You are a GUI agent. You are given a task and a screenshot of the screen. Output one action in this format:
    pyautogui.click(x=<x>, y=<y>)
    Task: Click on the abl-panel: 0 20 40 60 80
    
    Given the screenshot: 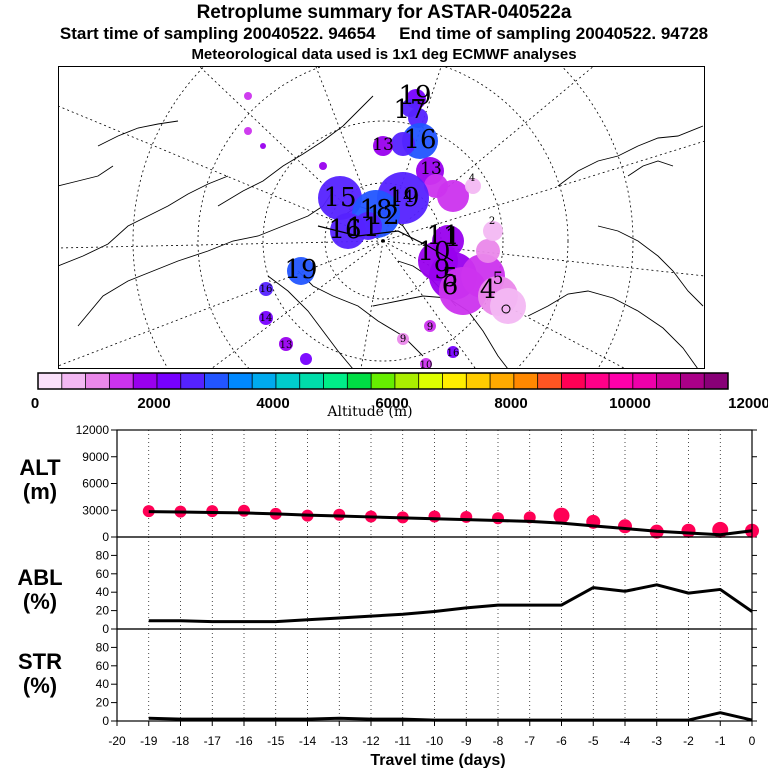 What is the action you would take?
    pyautogui.click(x=426, y=586)
    